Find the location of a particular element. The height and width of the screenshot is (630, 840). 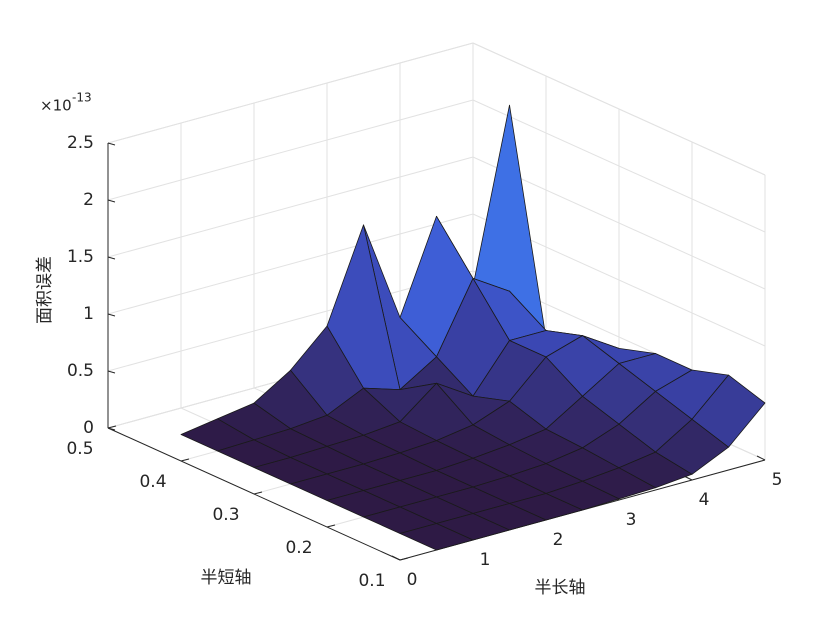

x-tick-label: 4 is located at coordinates (704, 500).